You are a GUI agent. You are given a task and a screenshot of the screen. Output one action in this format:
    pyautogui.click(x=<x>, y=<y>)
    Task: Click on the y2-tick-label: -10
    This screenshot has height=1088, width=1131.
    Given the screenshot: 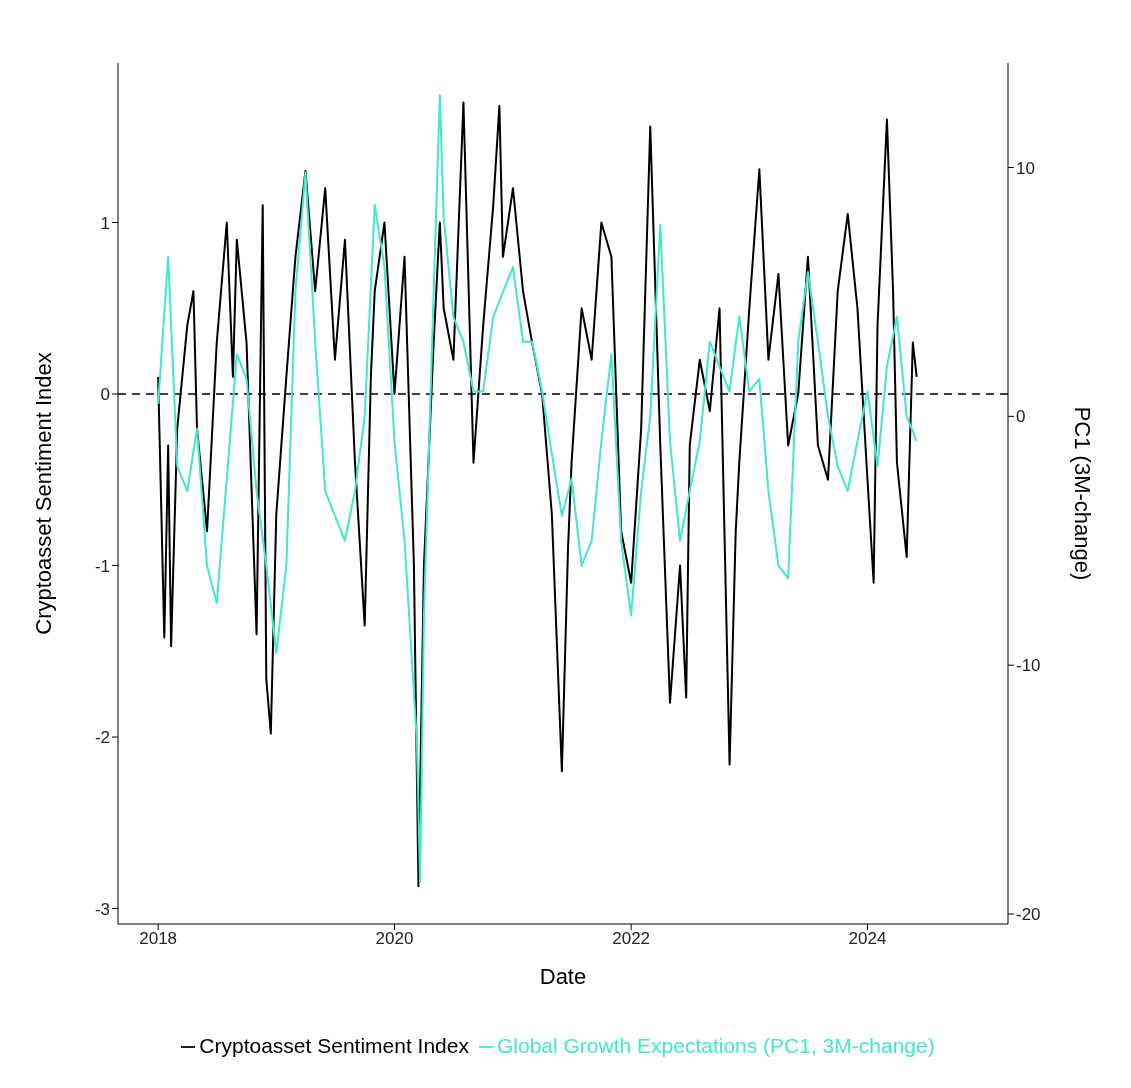 What is the action you would take?
    pyautogui.click(x=1028, y=666)
    